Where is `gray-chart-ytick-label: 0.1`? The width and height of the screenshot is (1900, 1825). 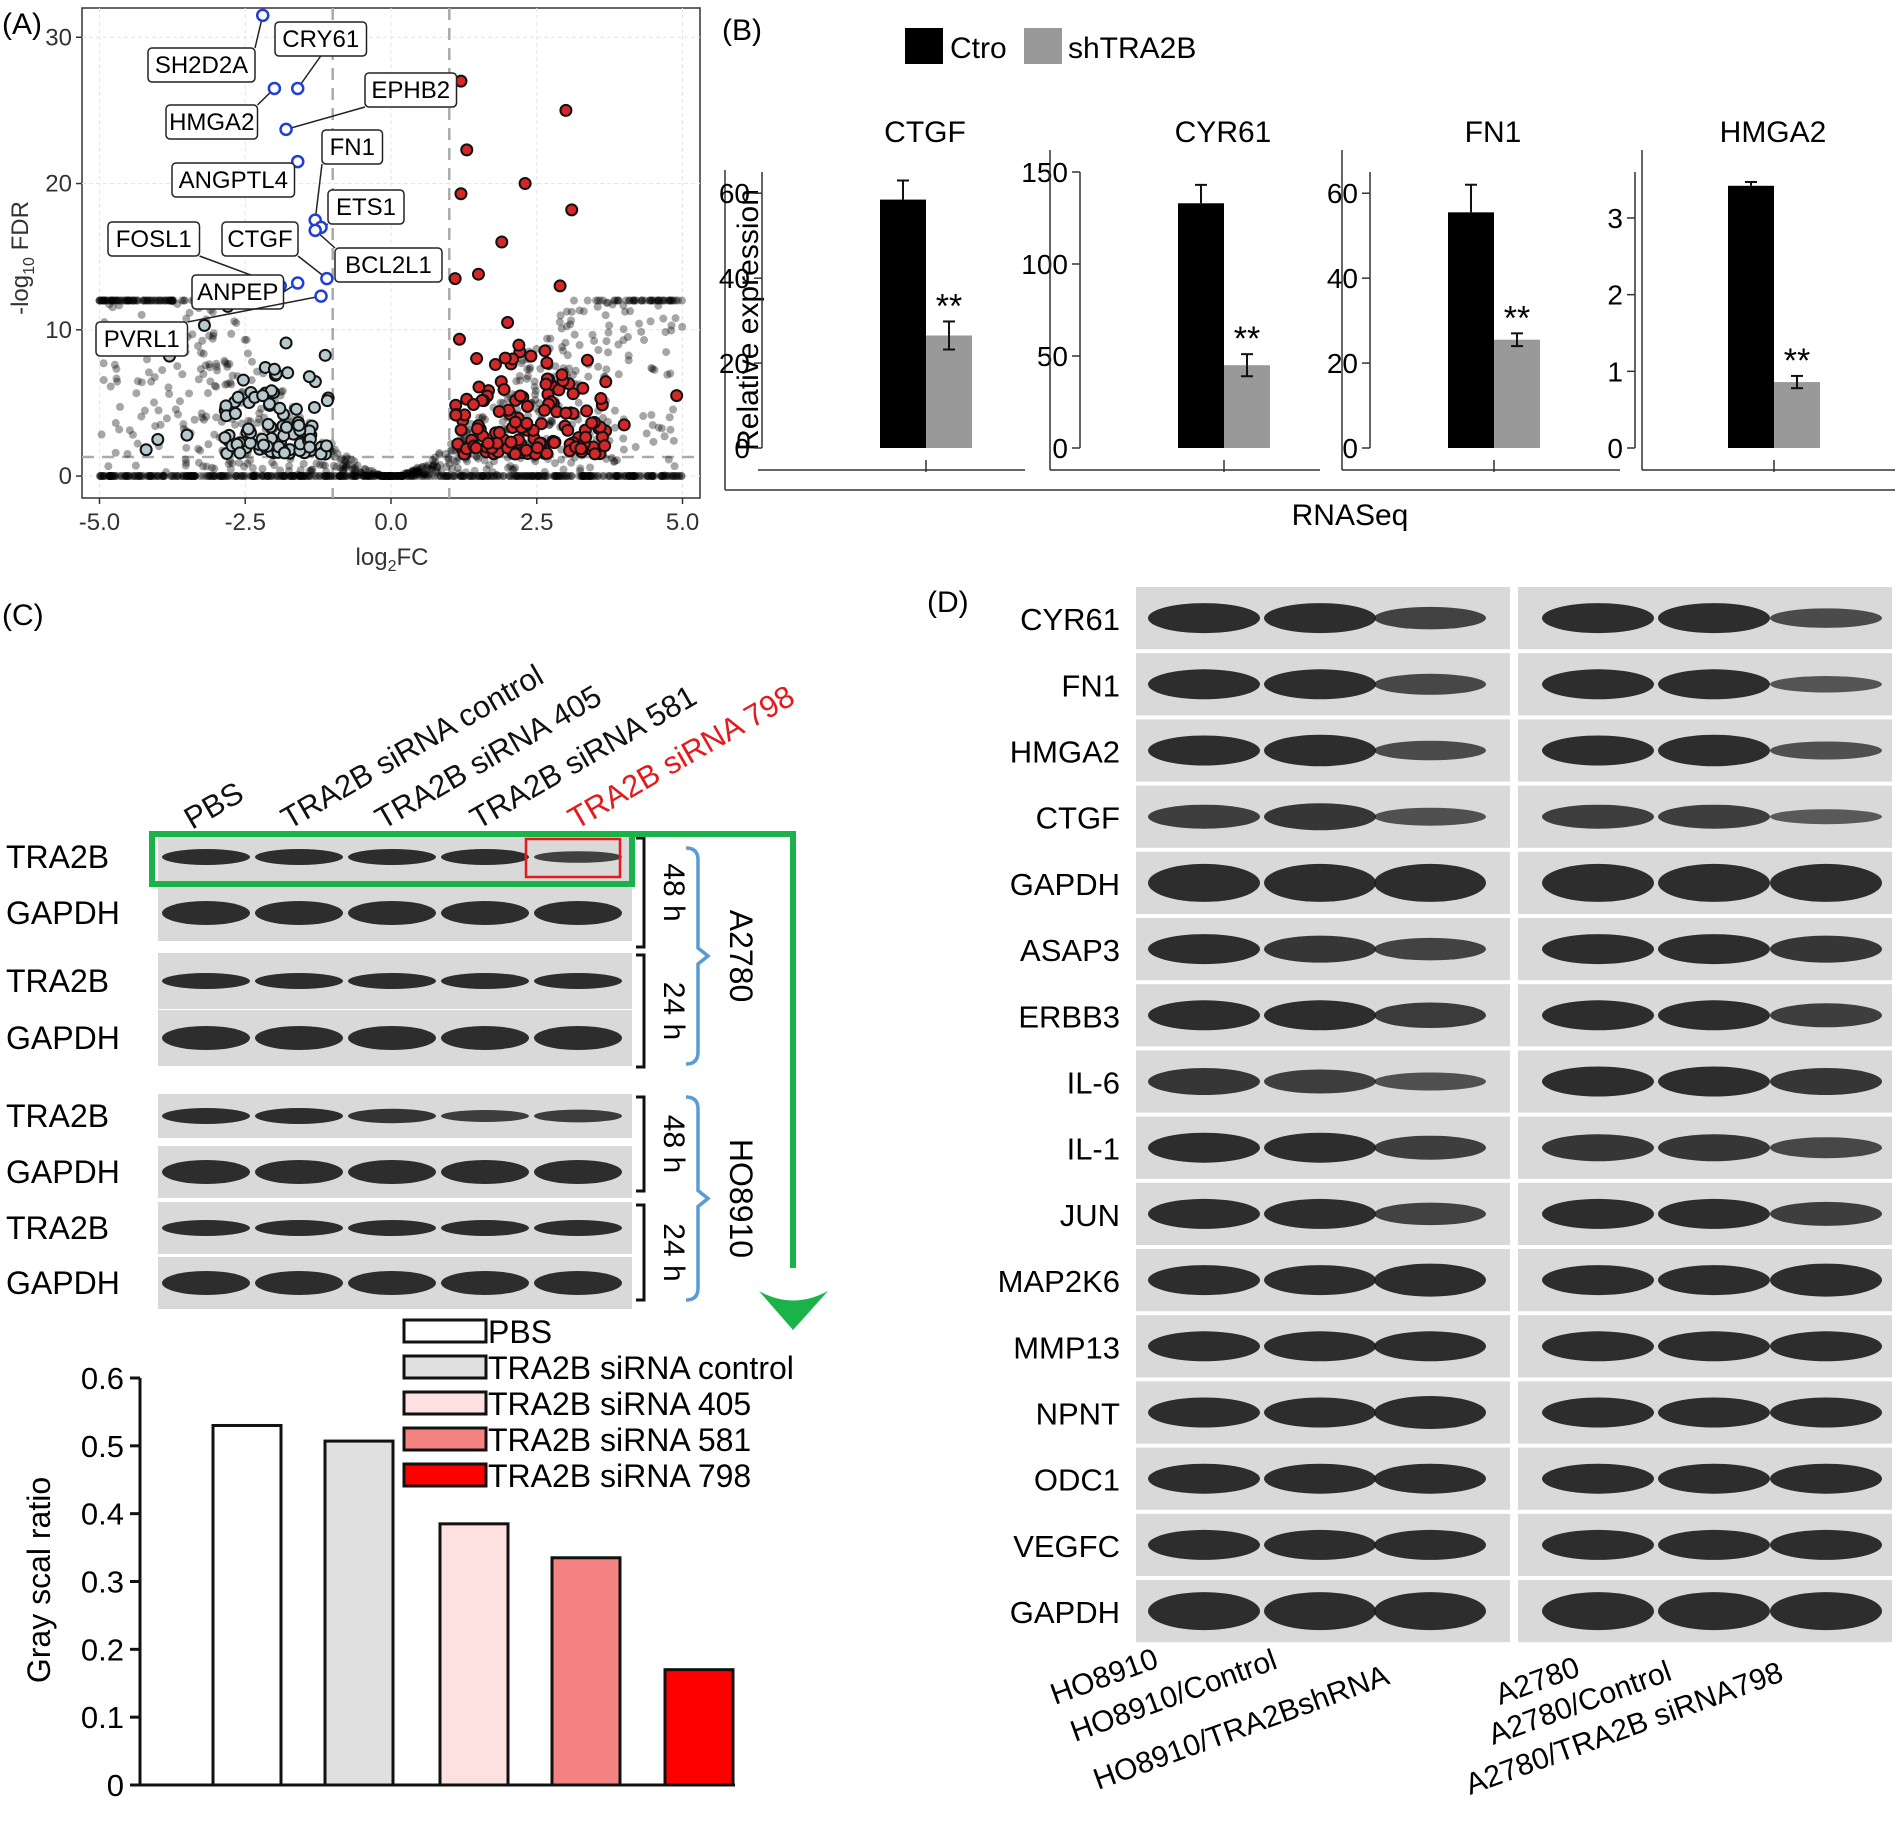 gray-chart-ytick-label: 0.1 is located at coordinates (102, 1717).